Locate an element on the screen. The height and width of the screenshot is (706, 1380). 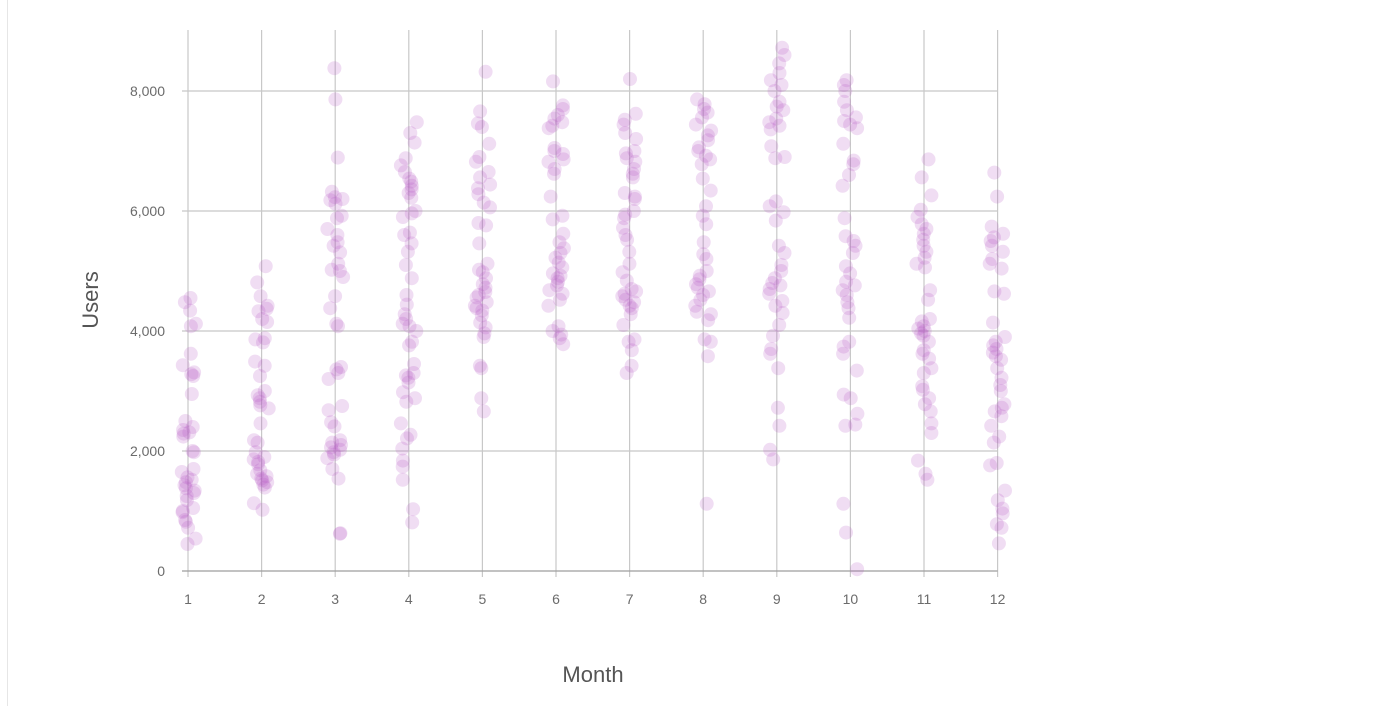
x-tick-label: 1 is located at coordinates (188, 599).